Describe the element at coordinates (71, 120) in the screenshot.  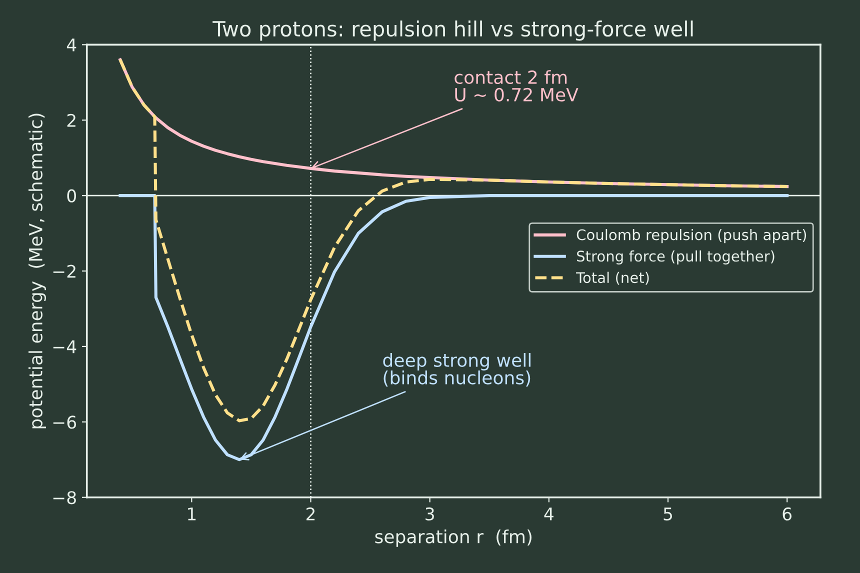
I see `y-tick-label: 2` at that location.